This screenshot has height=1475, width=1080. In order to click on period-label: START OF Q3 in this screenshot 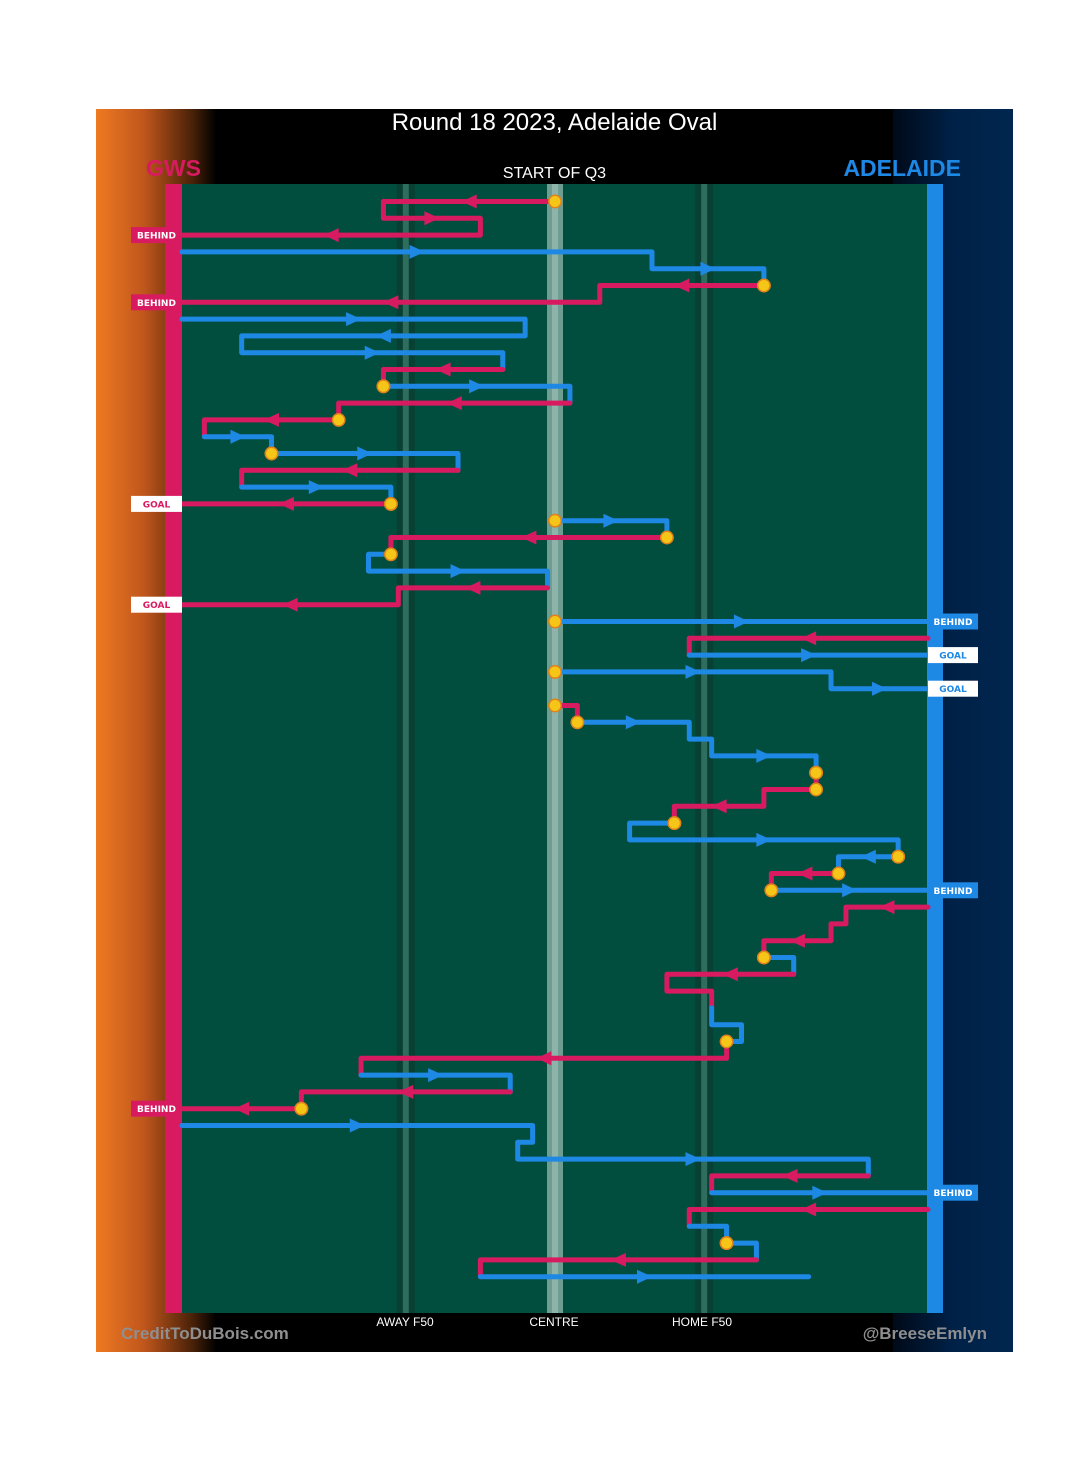, I will do `click(554, 173)`.